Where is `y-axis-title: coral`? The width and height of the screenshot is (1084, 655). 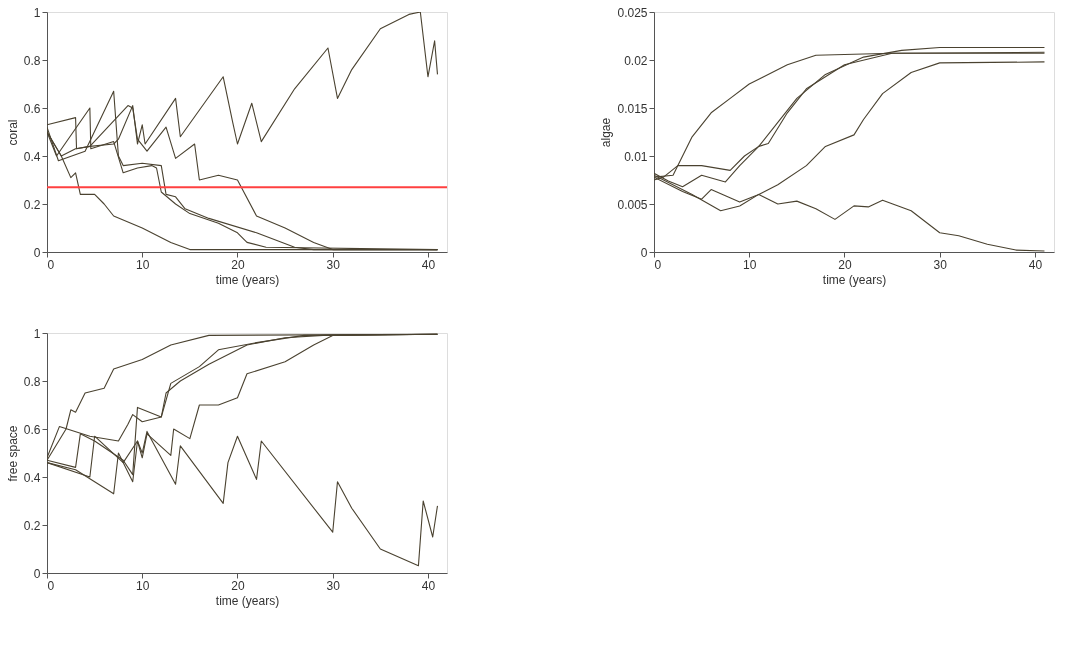
y-axis-title: coral is located at coordinates (12, 132).